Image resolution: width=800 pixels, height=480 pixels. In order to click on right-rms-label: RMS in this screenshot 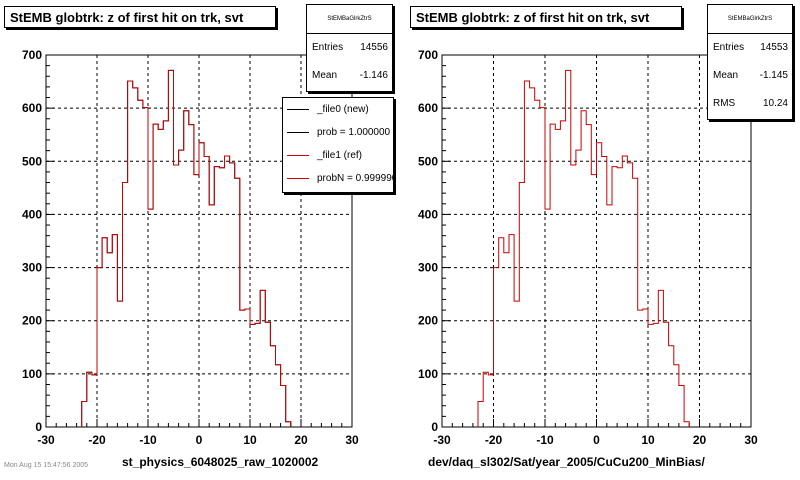, I will do `click(724, 103)`.